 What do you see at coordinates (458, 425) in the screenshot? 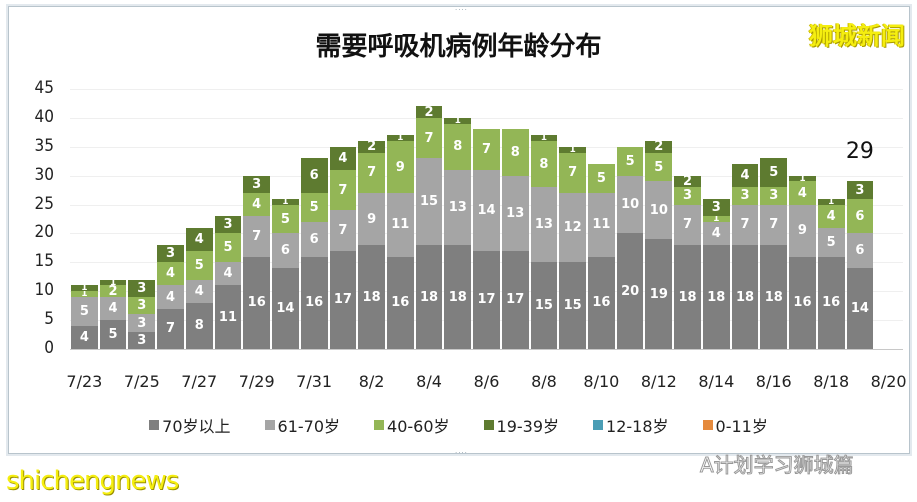
I see `legend: 70岁以上 61-70岁 40-60岁 19-39岁 12-18岁 0-11岁` at bounding box center [458, 425].